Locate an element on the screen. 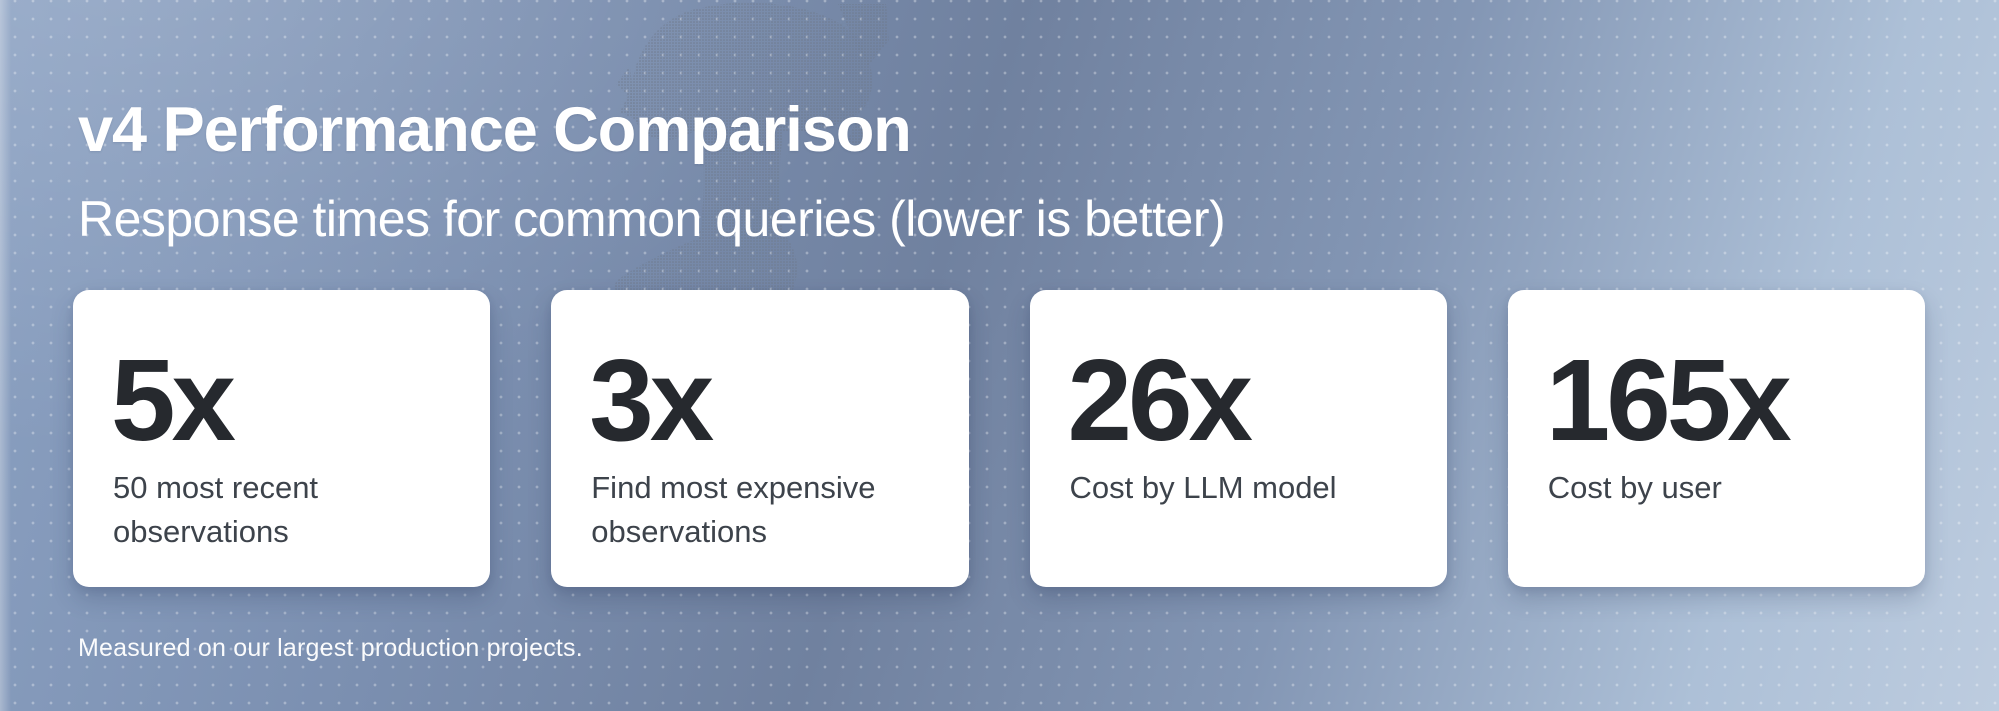 Image resolution: width=1999 pixels, height=711 pixels. stat-value: 5x is located at coordinates (173, 400).